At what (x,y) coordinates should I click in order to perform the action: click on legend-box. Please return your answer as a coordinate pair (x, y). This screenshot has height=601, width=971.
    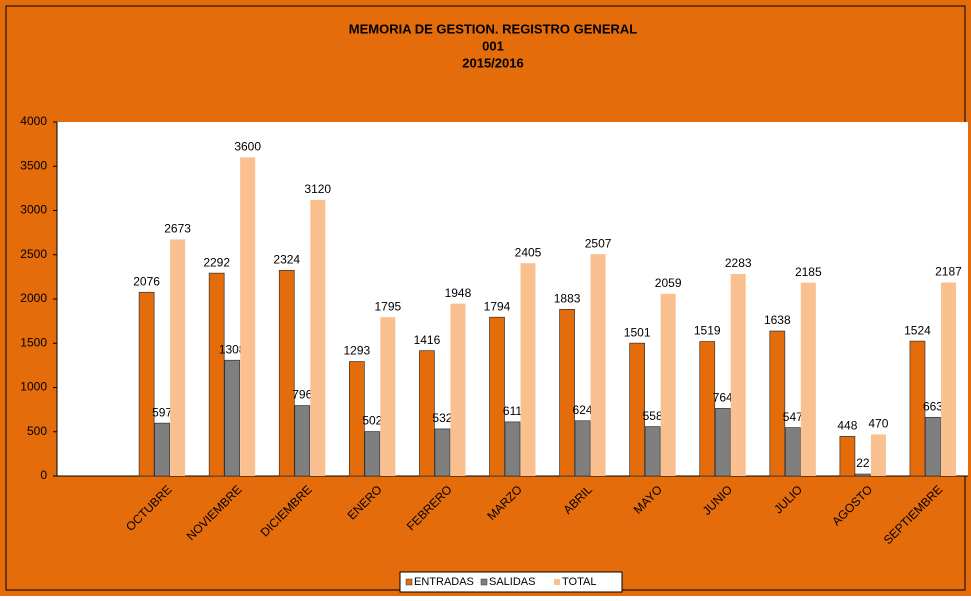
    Looking at the image, I should click on (511, 582).